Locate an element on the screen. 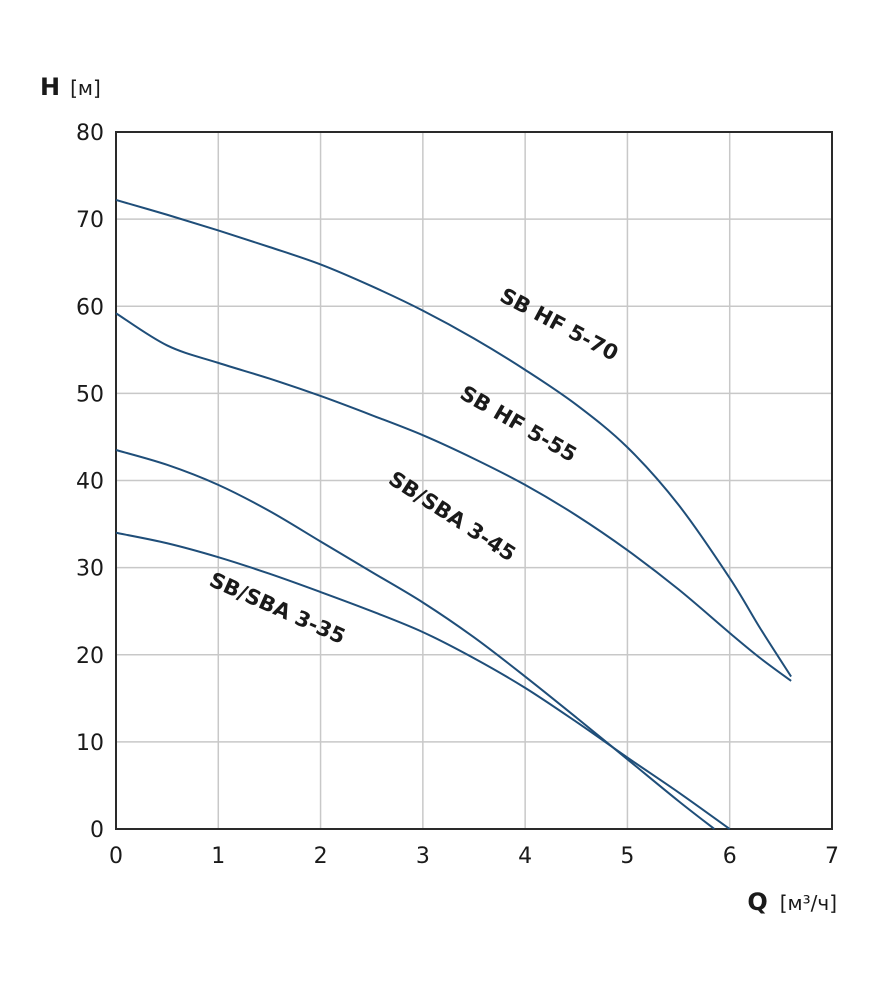  curve-label-sb-hf-5-70: SB HF 5-70 is located at coordinates (559, 324).